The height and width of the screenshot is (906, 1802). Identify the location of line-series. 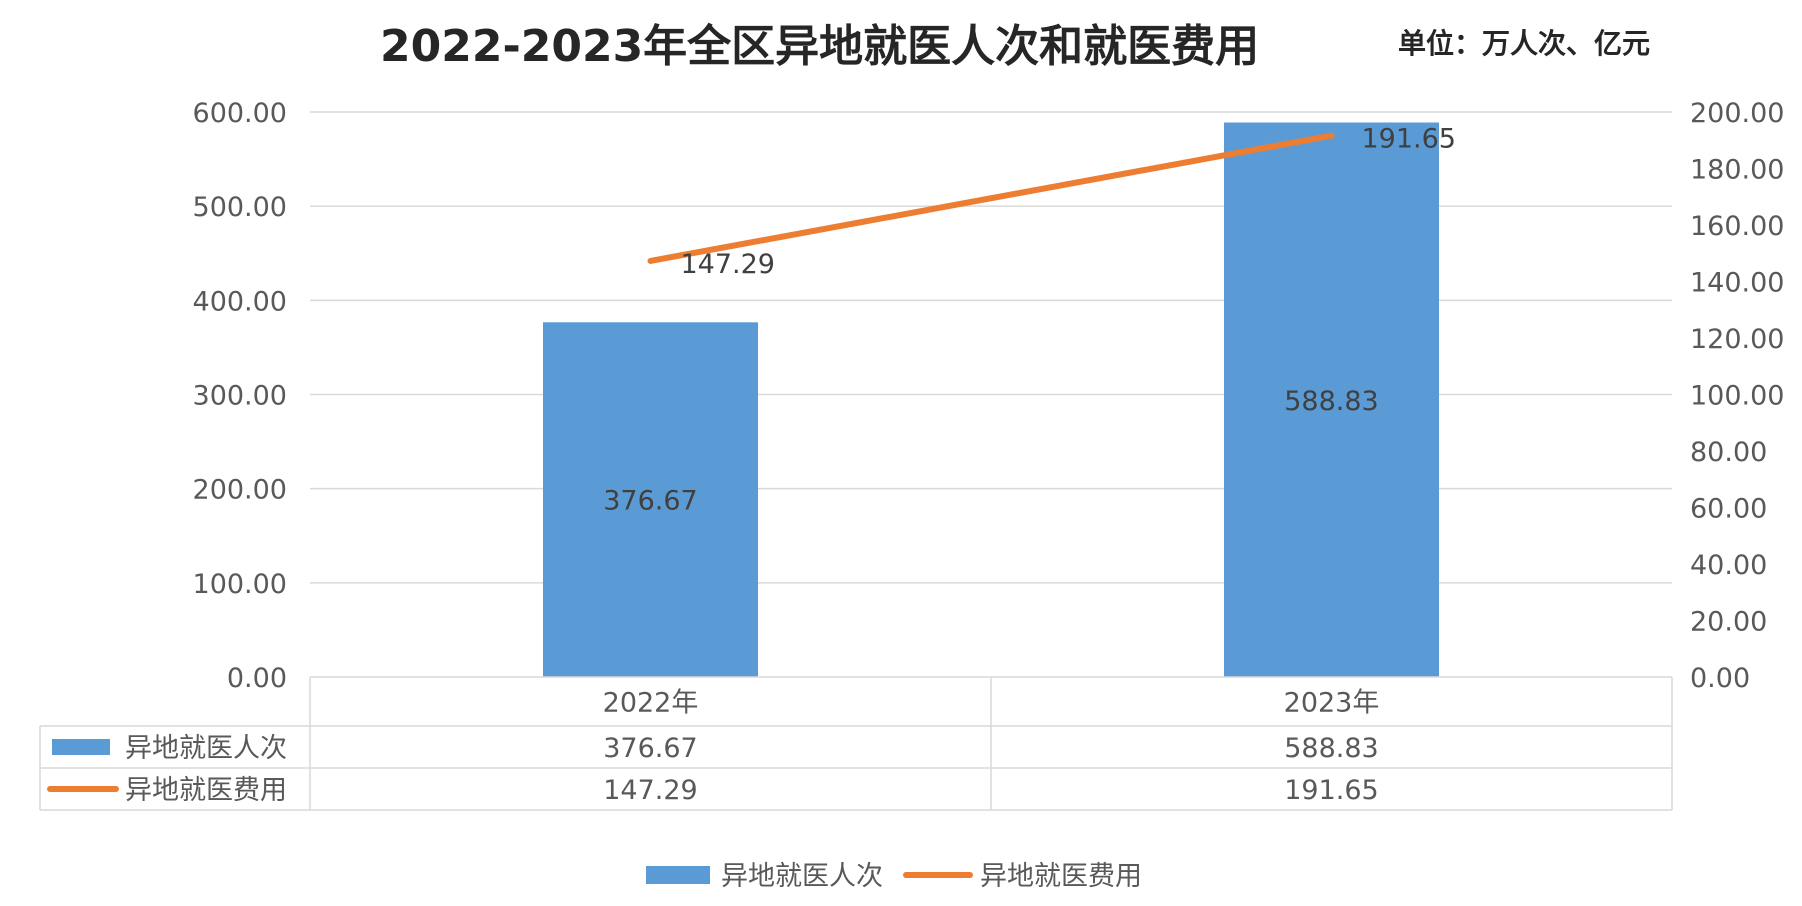
(991, 198).